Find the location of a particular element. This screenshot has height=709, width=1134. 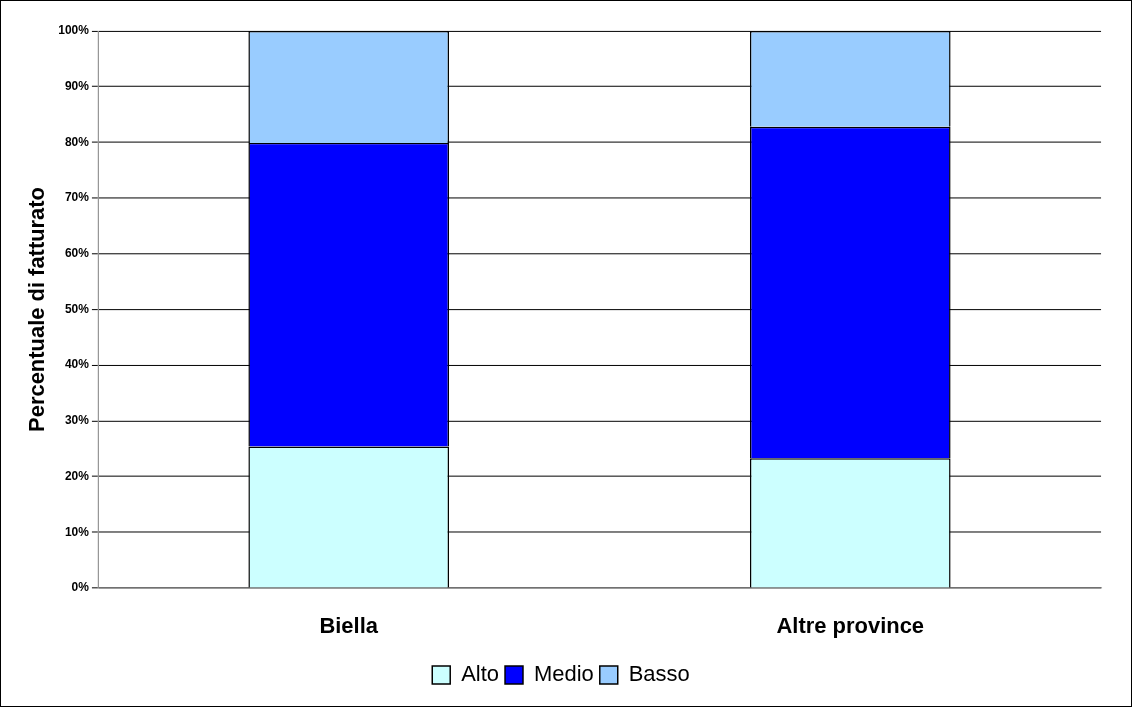

y-tick-label: 70% is located at coordinates (77, 197).